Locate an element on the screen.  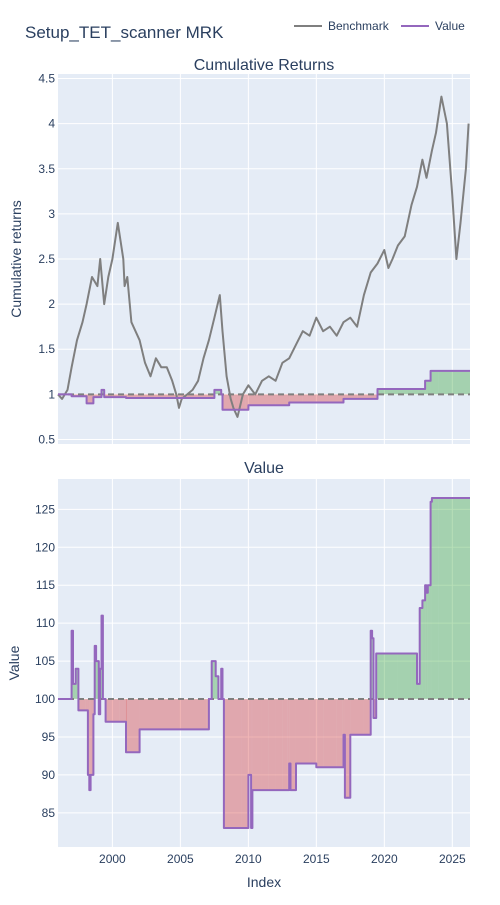
y-tick-label: 95 is located at coordinates (49, 737).